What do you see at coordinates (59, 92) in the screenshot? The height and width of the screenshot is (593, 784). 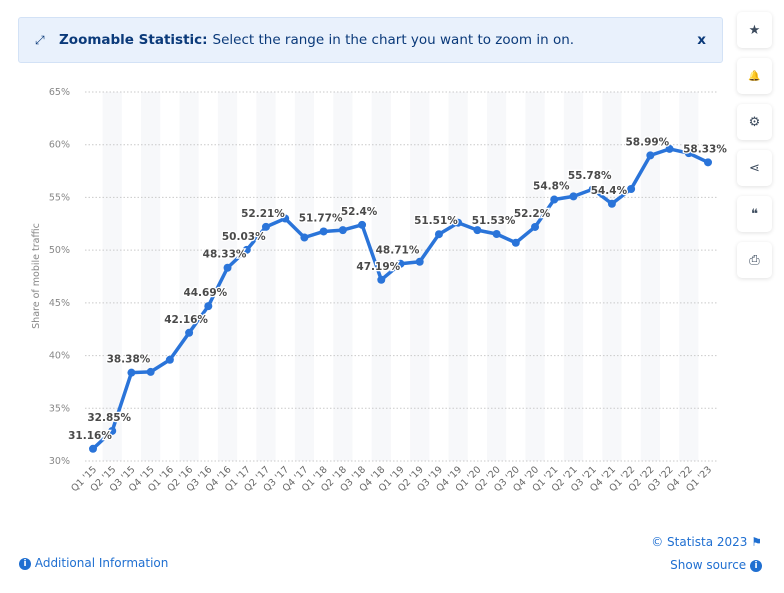 I see `y-tick-label: 65%` at bounding box center [59, 92].